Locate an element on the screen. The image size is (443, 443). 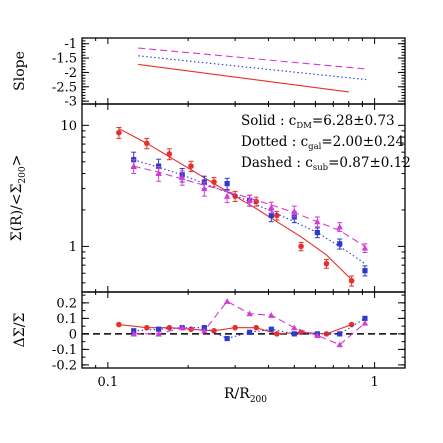
panel-0-y-tick-label: -1.5 is located at coordinates (64, 59).